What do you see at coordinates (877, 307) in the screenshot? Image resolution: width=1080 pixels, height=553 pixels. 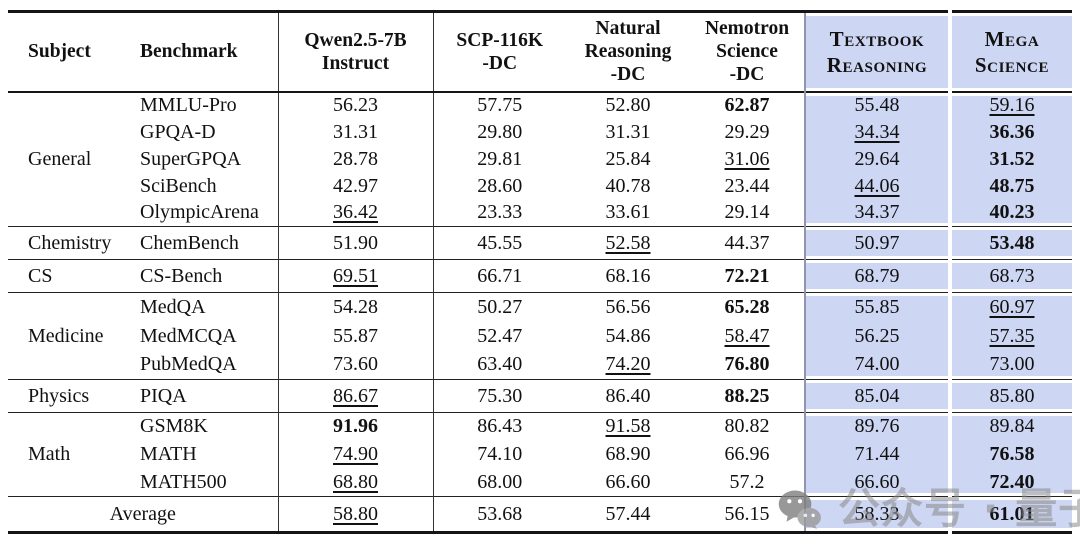 I see `value-cell: 55.85` at bounding box center [877, 307].